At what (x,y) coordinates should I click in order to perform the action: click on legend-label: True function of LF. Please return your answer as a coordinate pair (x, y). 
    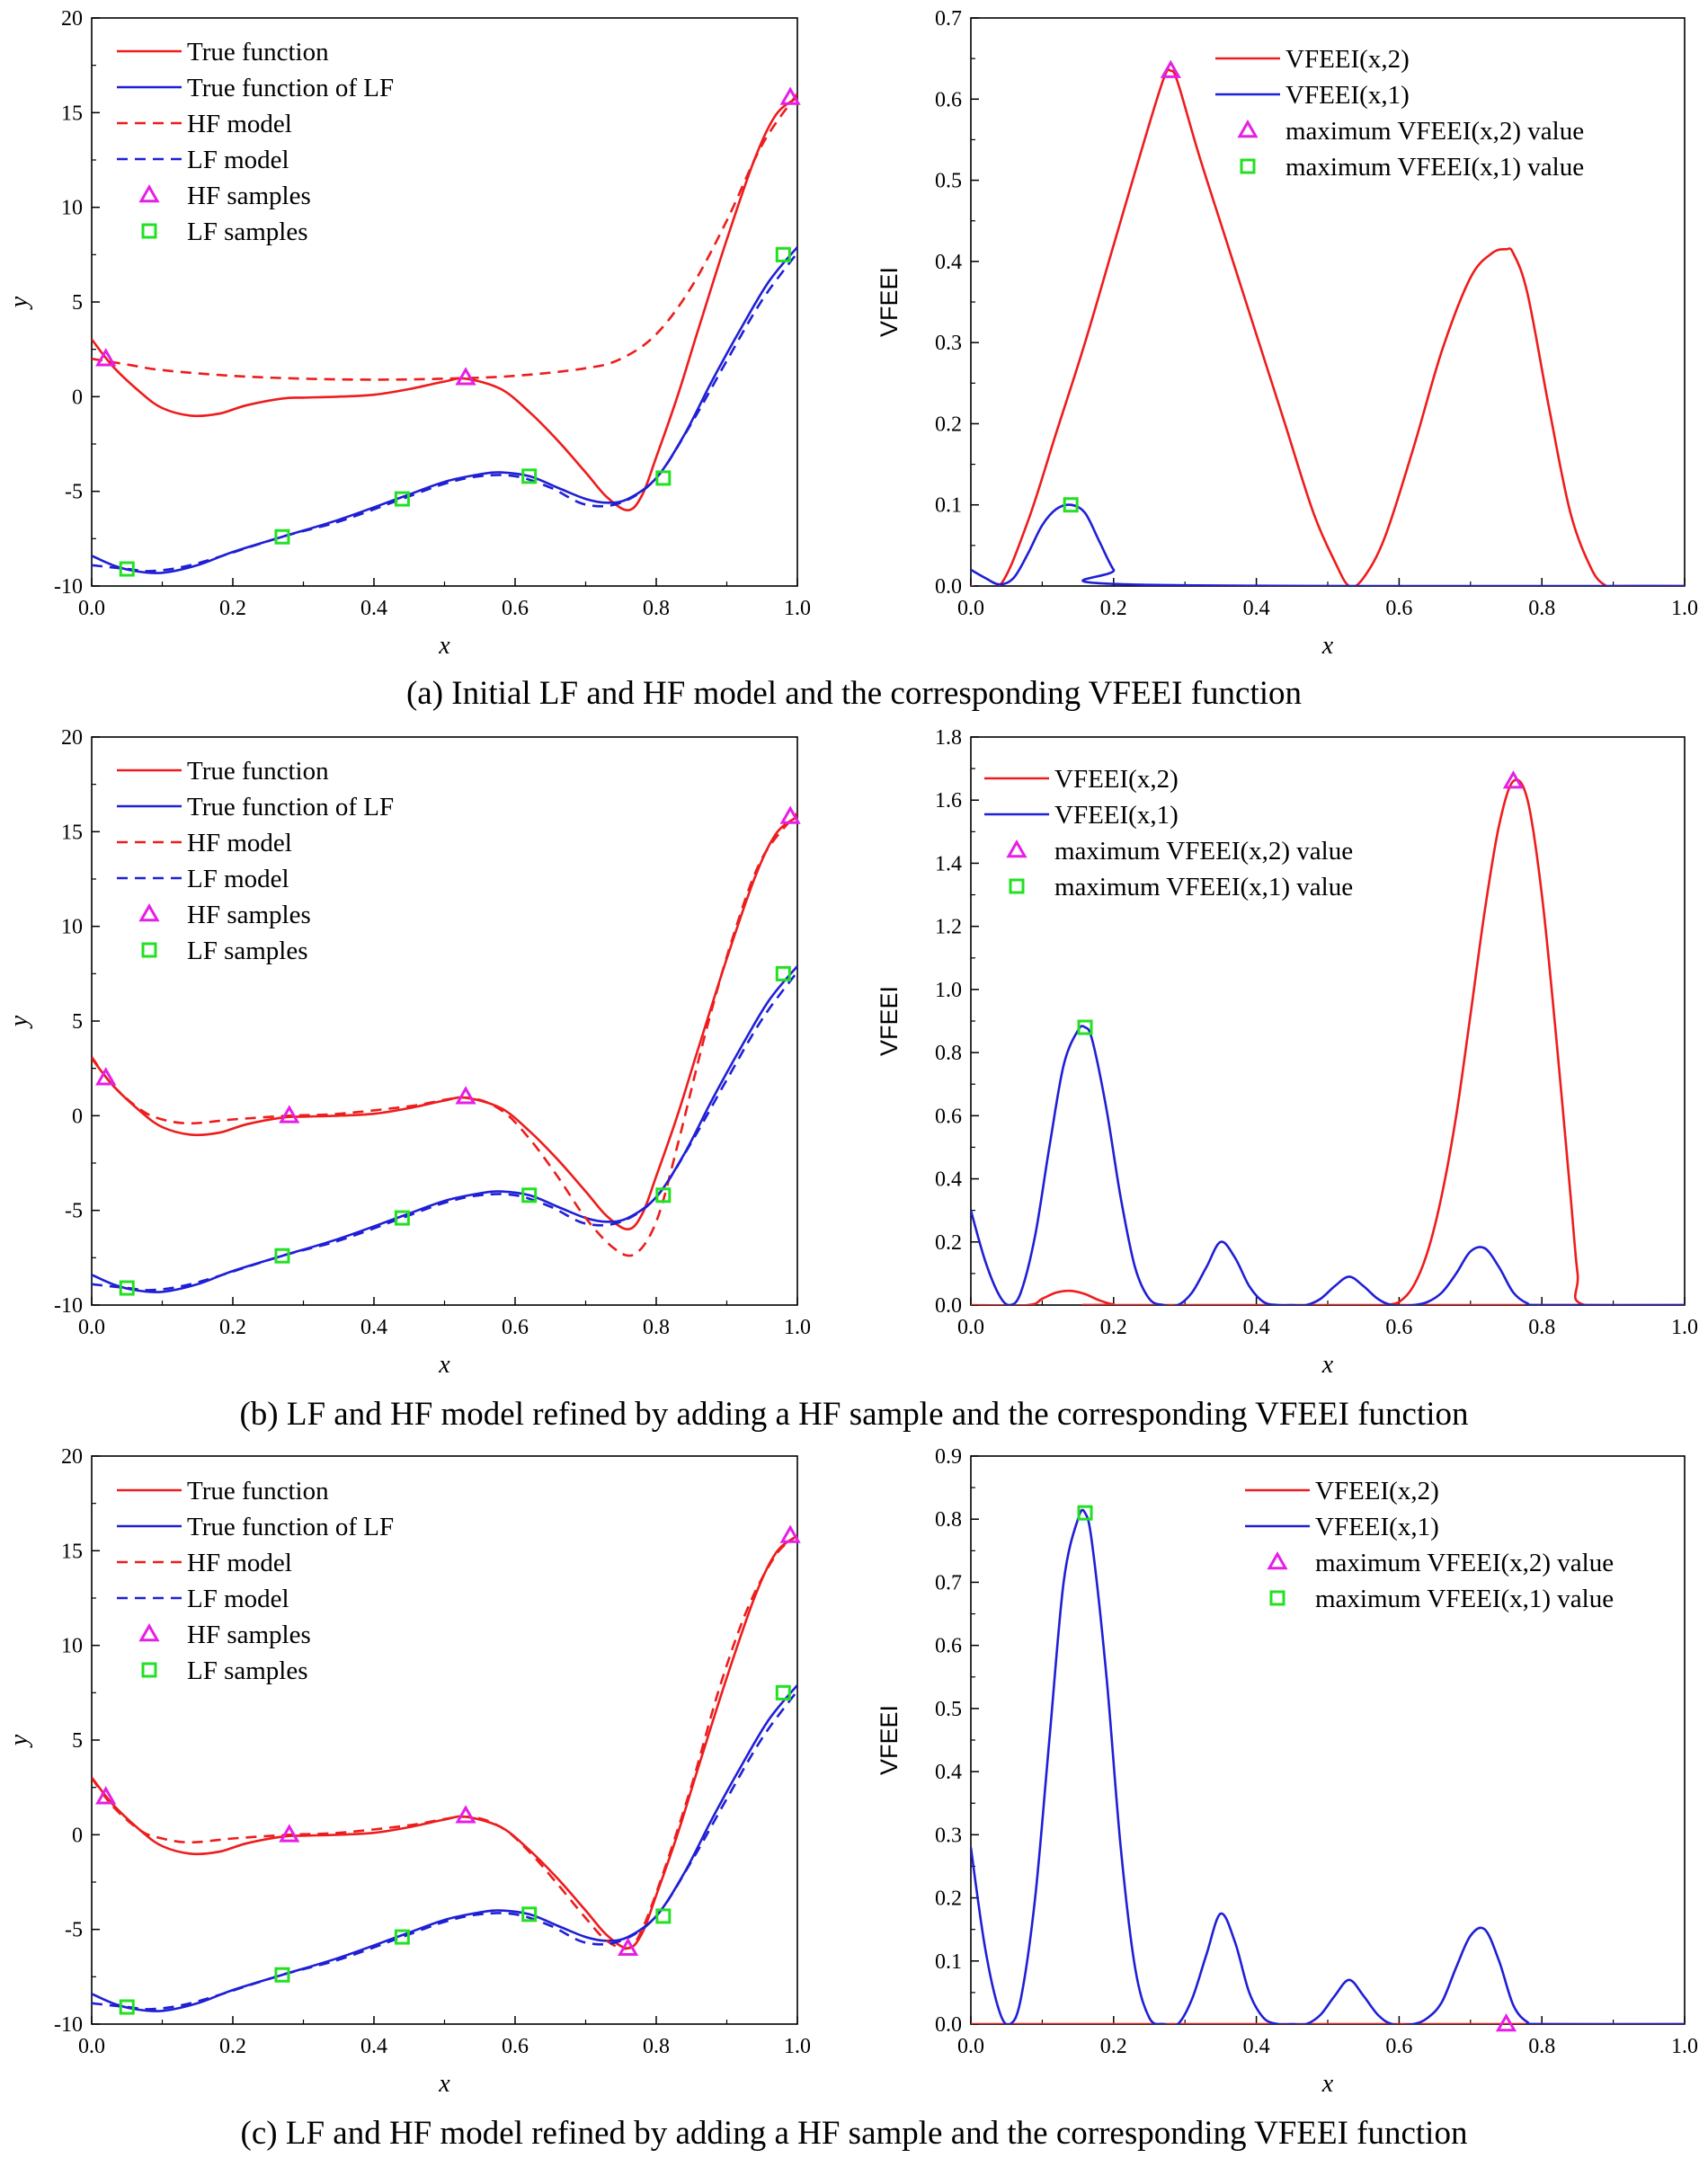
    Looking at the image, I should click on (290, 88).